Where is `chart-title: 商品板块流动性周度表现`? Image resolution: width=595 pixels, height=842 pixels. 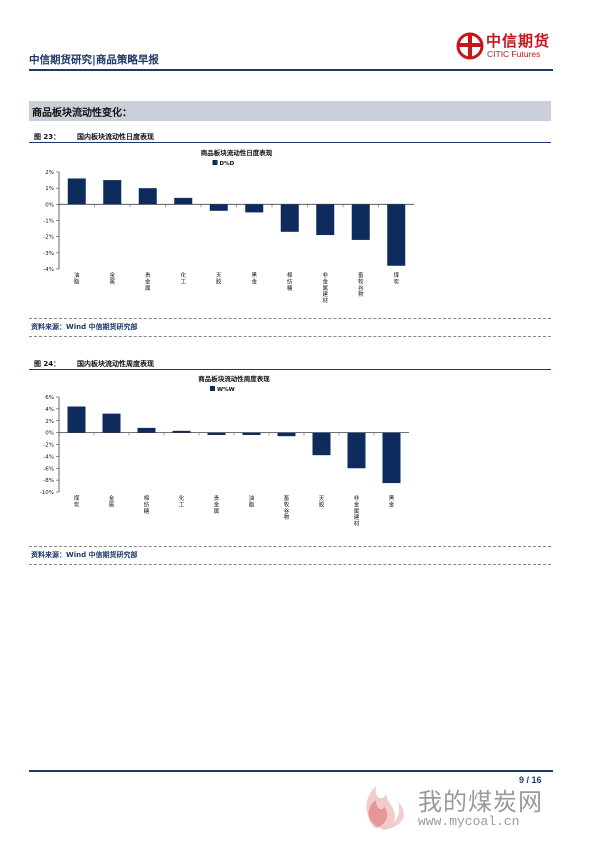 chart-title: 商品板块流动性周度表现 is located at coordinates (234, 378).